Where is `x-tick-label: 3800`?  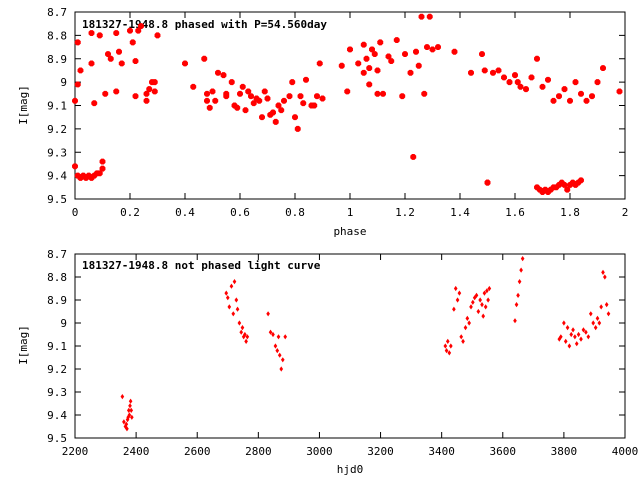 x-tick-label: 3800 is located at coordinates (564, 451).